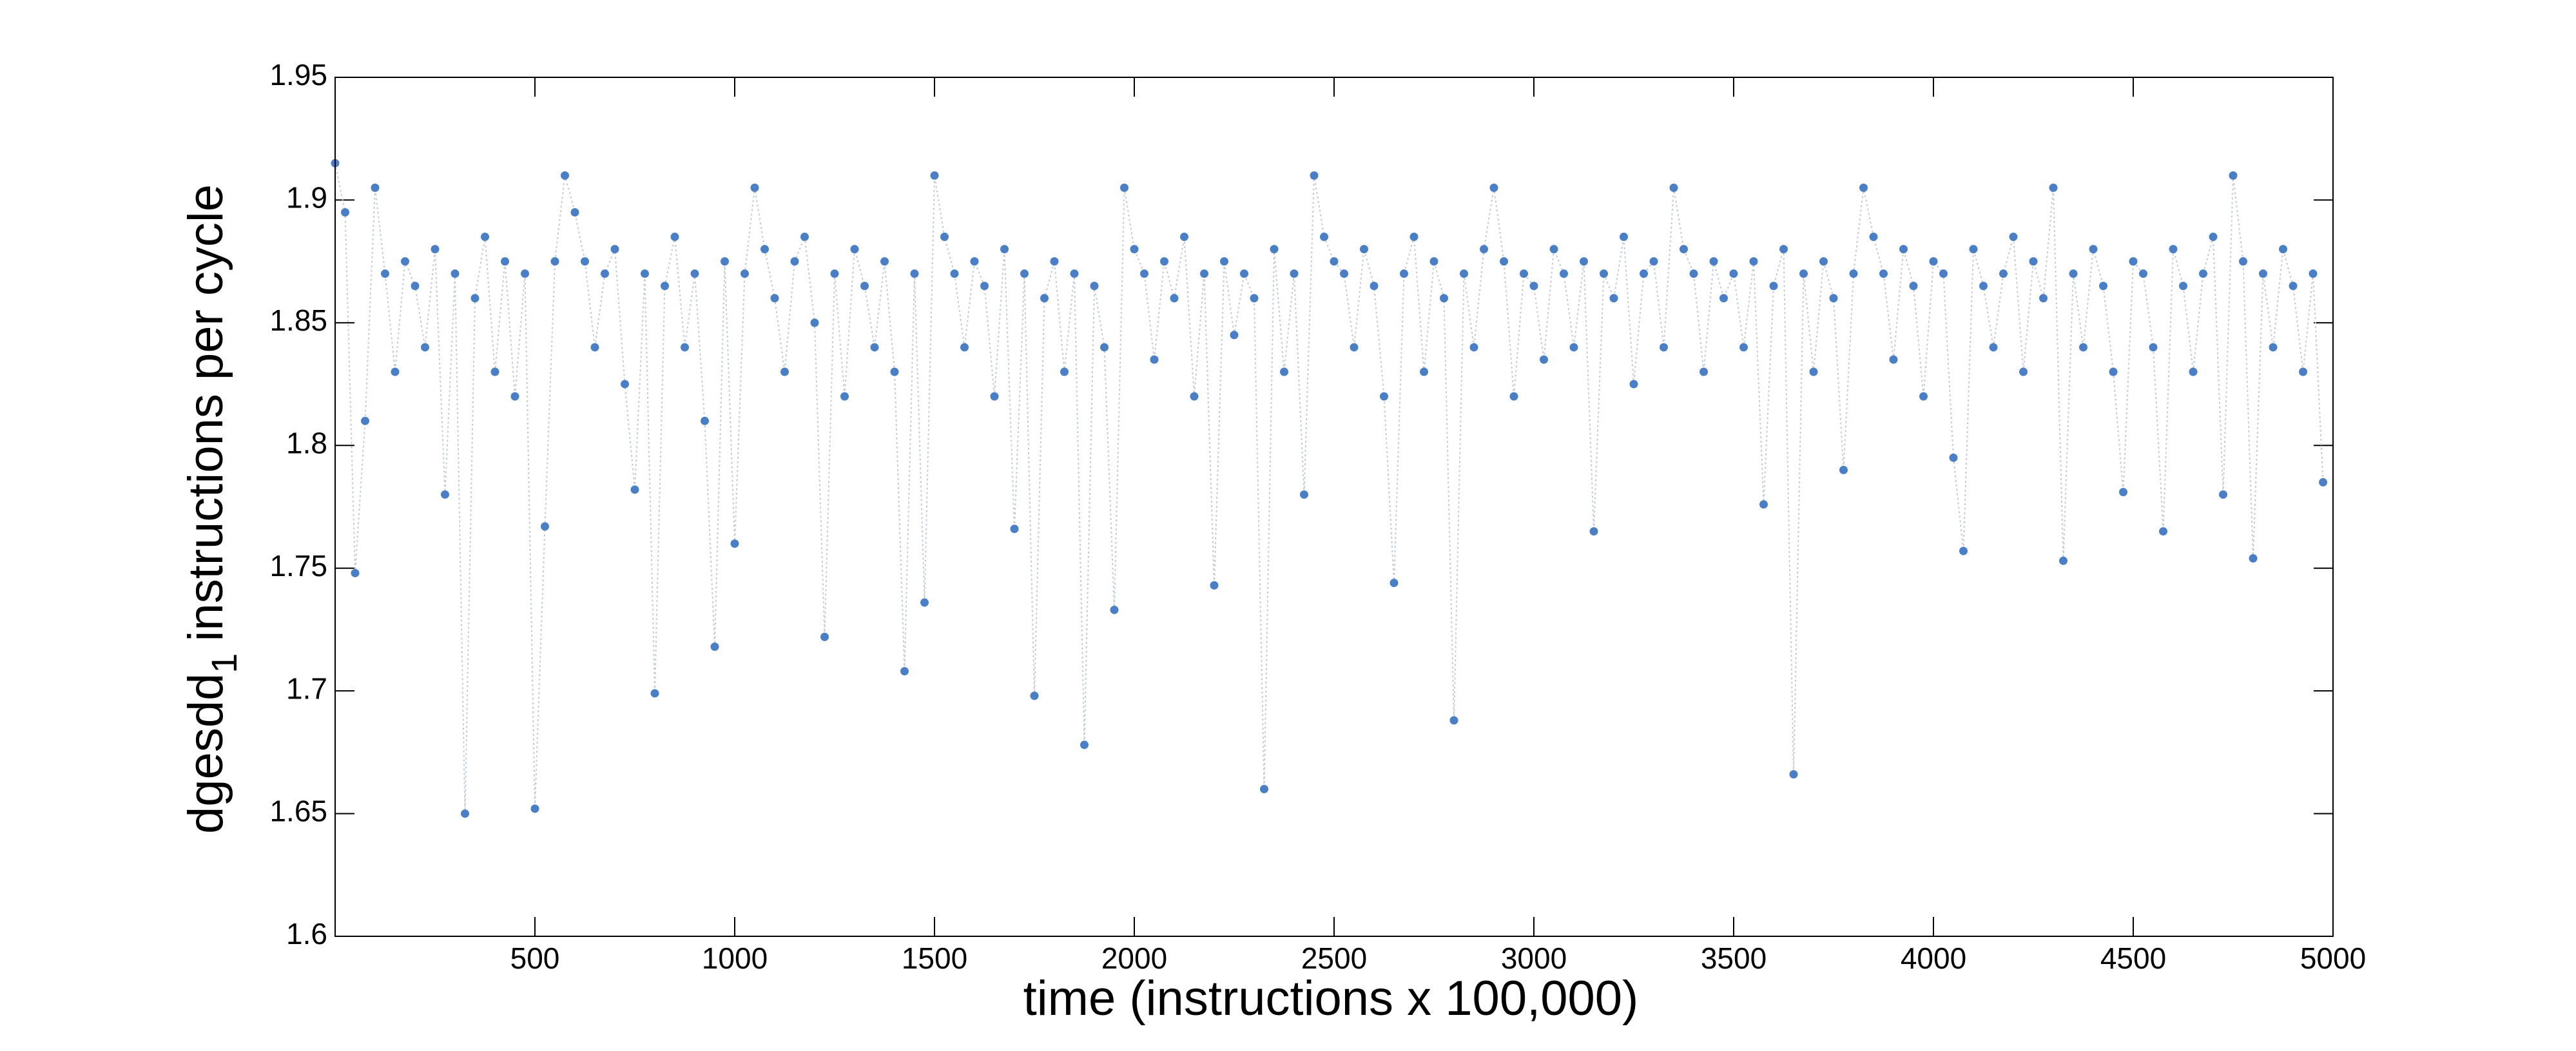  Describe the element at coordinates (1334, 958) in the screenshot. I see `x-tick-label: 2500` at that location.